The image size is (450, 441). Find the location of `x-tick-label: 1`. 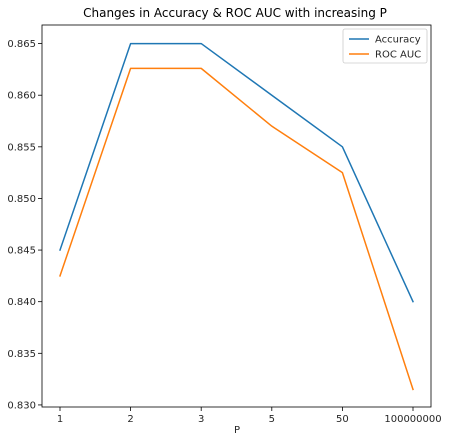

x-tick-label: 1 is located at coordinates (60, 419).